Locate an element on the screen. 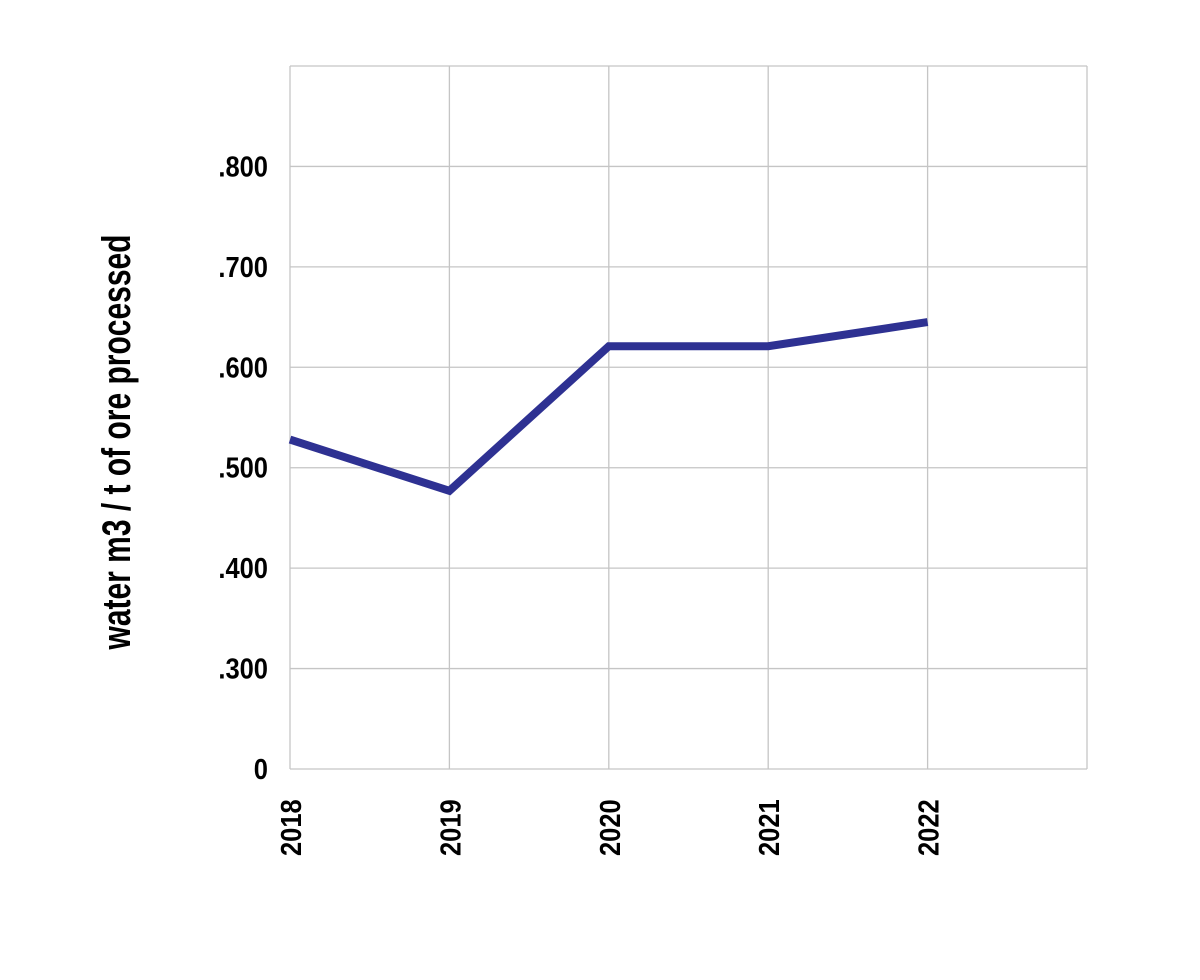 The width and height of the screenshot is (1200, 980). y-tick-label: .300 is located at coordinates (243, 668).